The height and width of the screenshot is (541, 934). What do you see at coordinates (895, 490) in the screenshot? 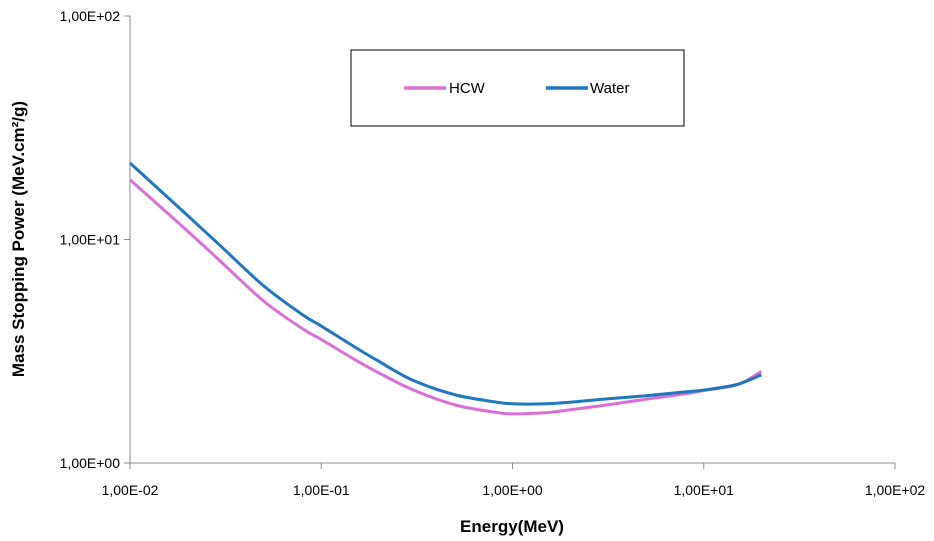
I see `x-tick-label: 1,00E+02` at bounding box center [895, 490].